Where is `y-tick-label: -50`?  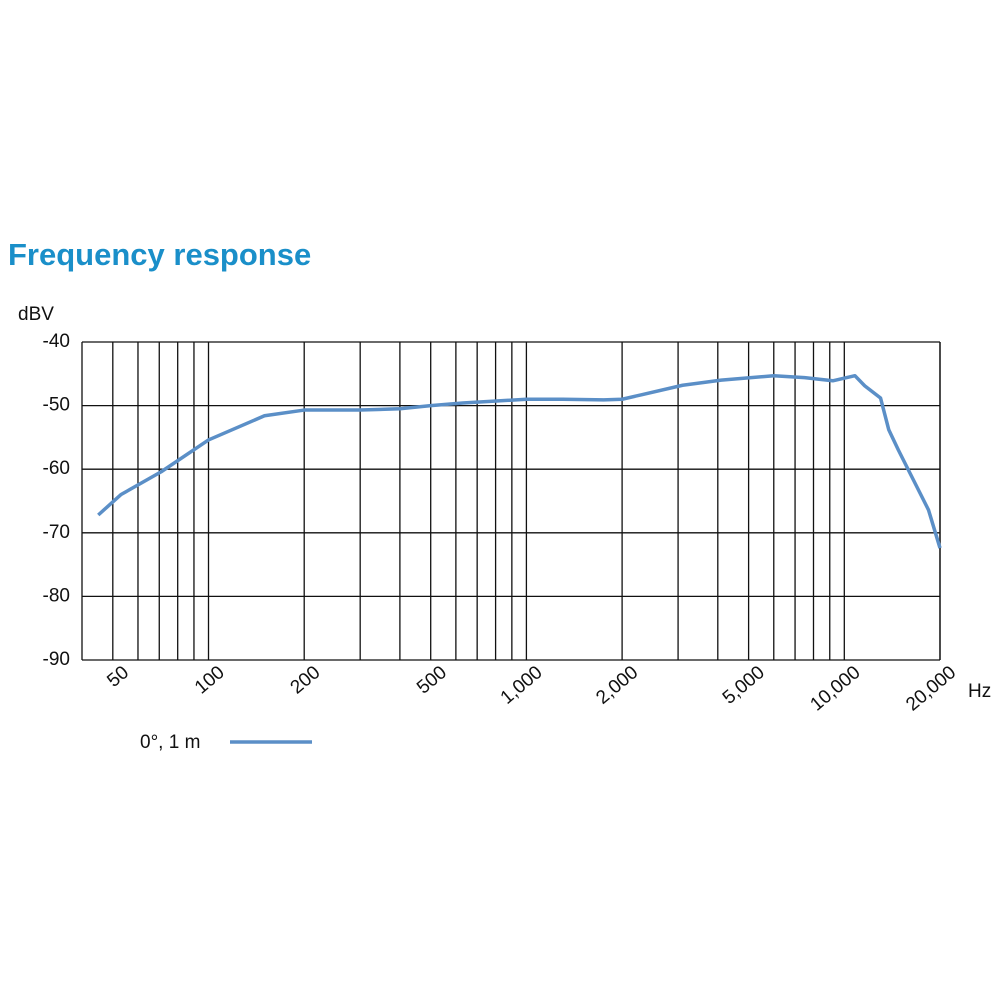
y-tick-label: -50 is located at coordinates (56, 405).